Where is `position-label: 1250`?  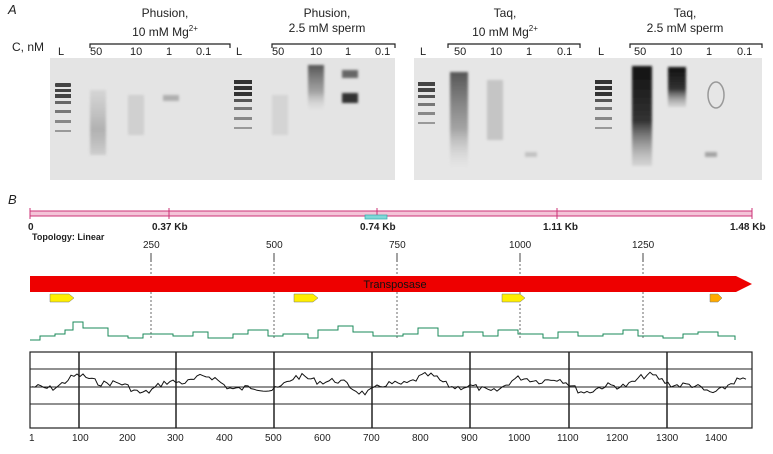
position-label: 1250 is located at coordinates (643, 245).